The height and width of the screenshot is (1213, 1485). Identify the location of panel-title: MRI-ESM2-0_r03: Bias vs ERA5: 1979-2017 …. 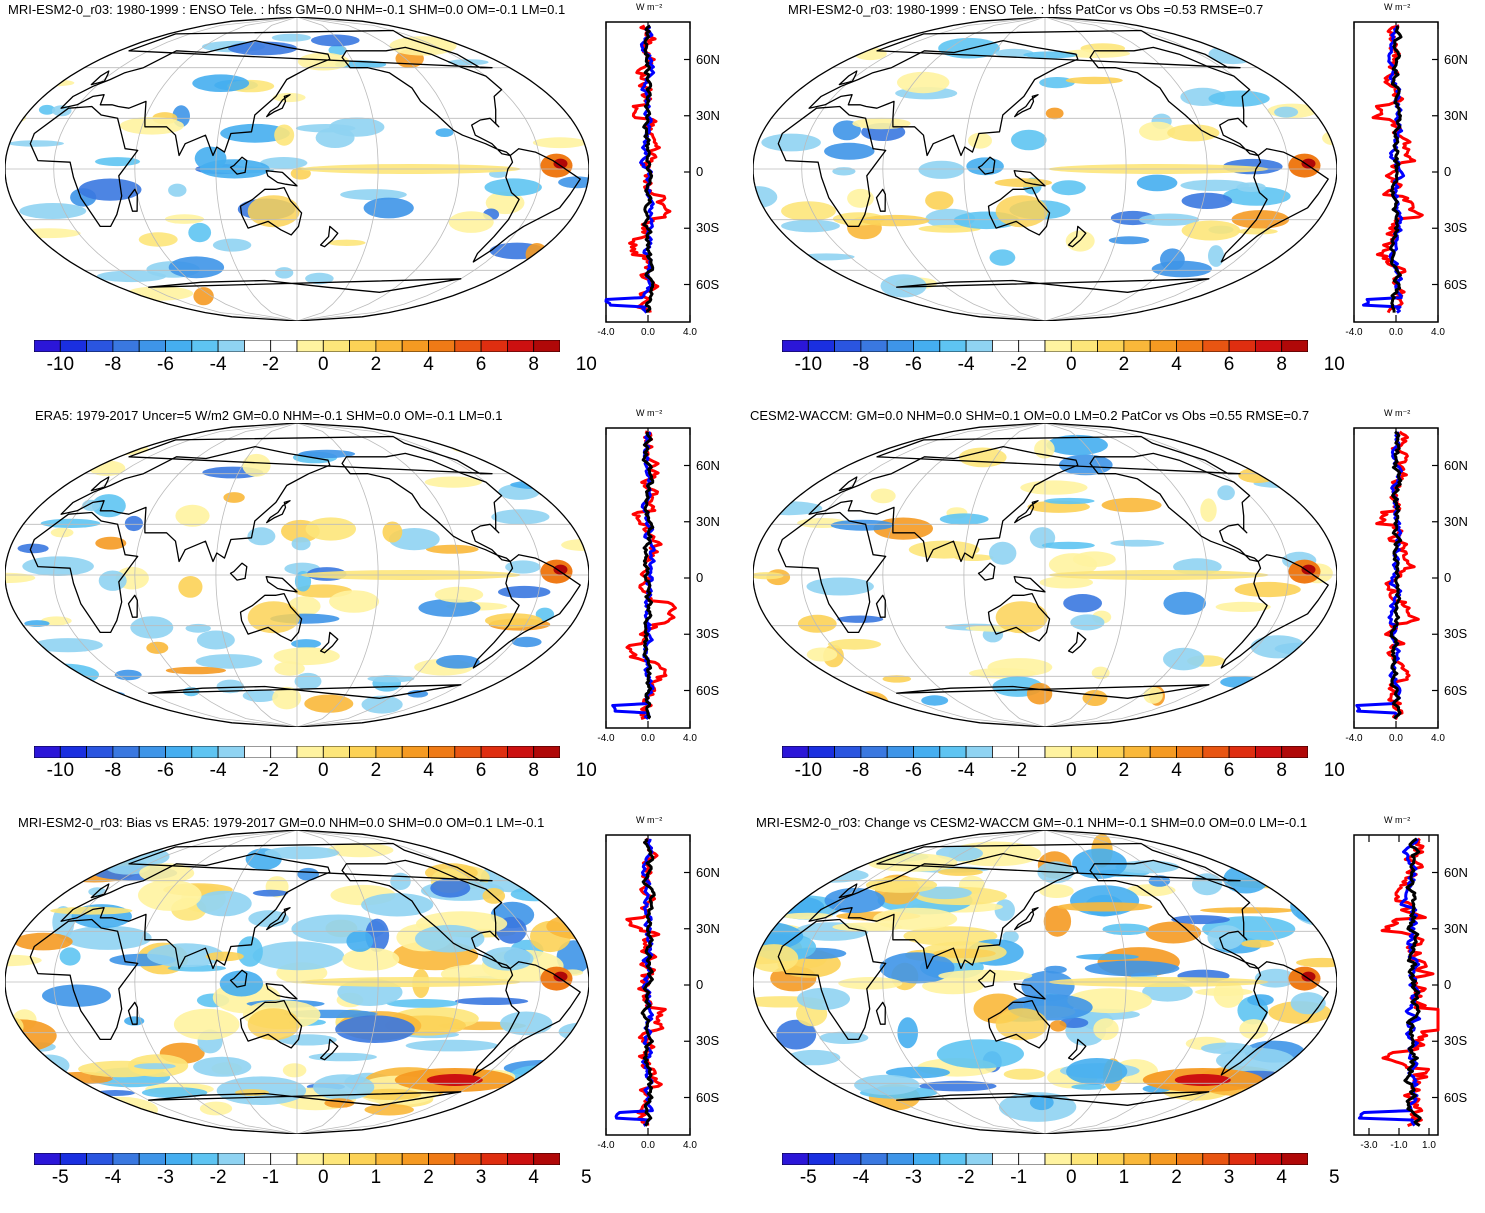
(281, 822).